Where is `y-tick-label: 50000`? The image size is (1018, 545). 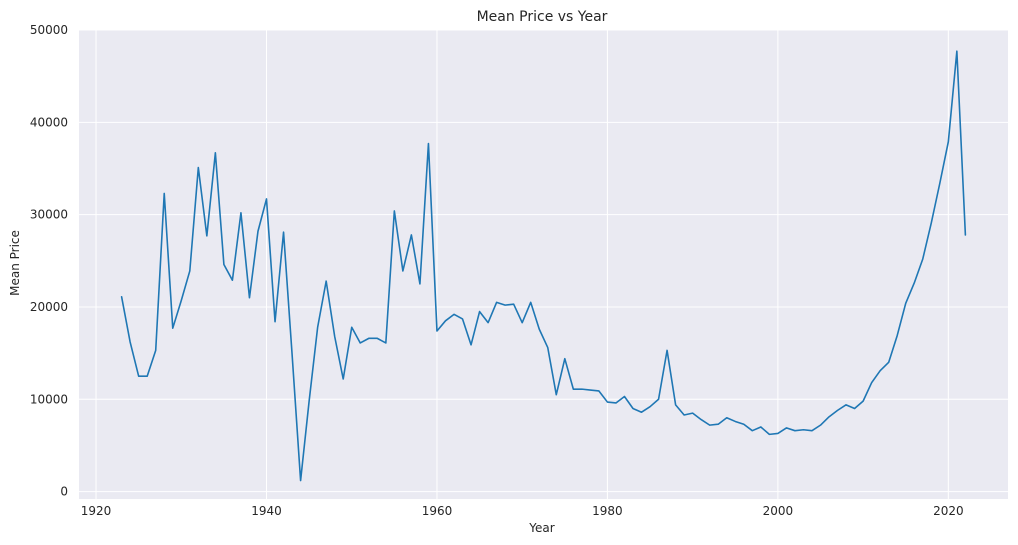
y-tick-label: 50000 is located at coordinates (49, 30).